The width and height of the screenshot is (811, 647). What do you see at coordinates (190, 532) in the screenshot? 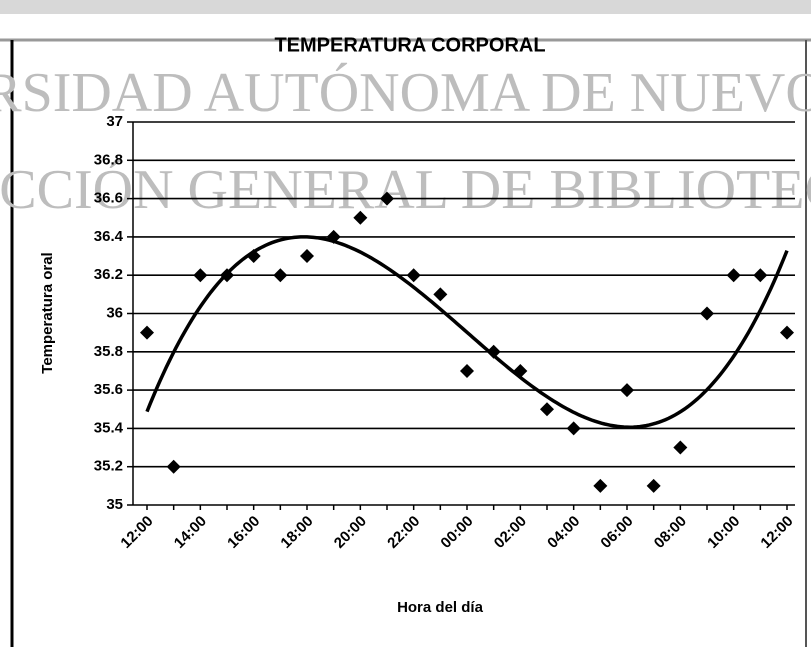
I see `x-tick-label: 14:00` at bounding box center [190, 532].